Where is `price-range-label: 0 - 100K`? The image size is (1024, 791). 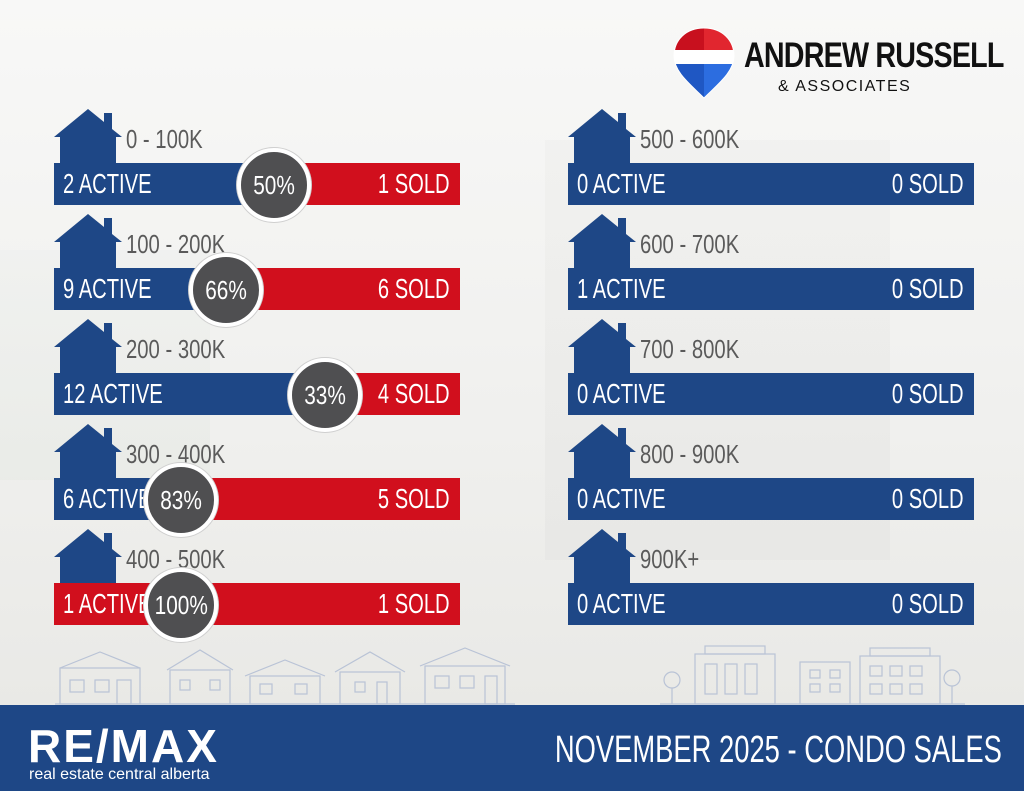
price-range-label: 0 - 100K is located at coordinates (164, 139).